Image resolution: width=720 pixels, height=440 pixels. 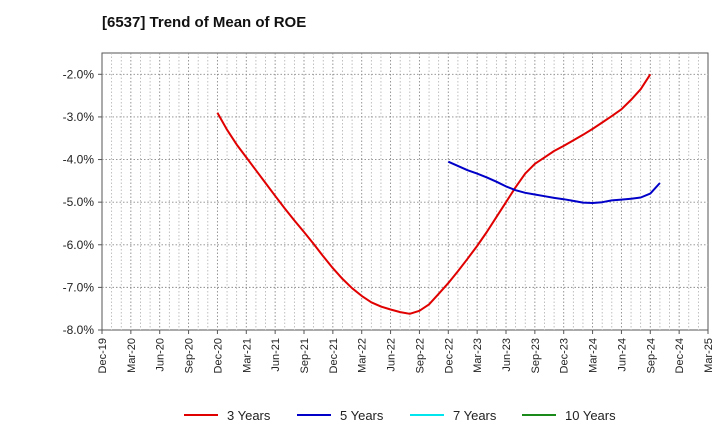 I want to click on x-tick-label: Dec-20, so click(x=218, y=355).